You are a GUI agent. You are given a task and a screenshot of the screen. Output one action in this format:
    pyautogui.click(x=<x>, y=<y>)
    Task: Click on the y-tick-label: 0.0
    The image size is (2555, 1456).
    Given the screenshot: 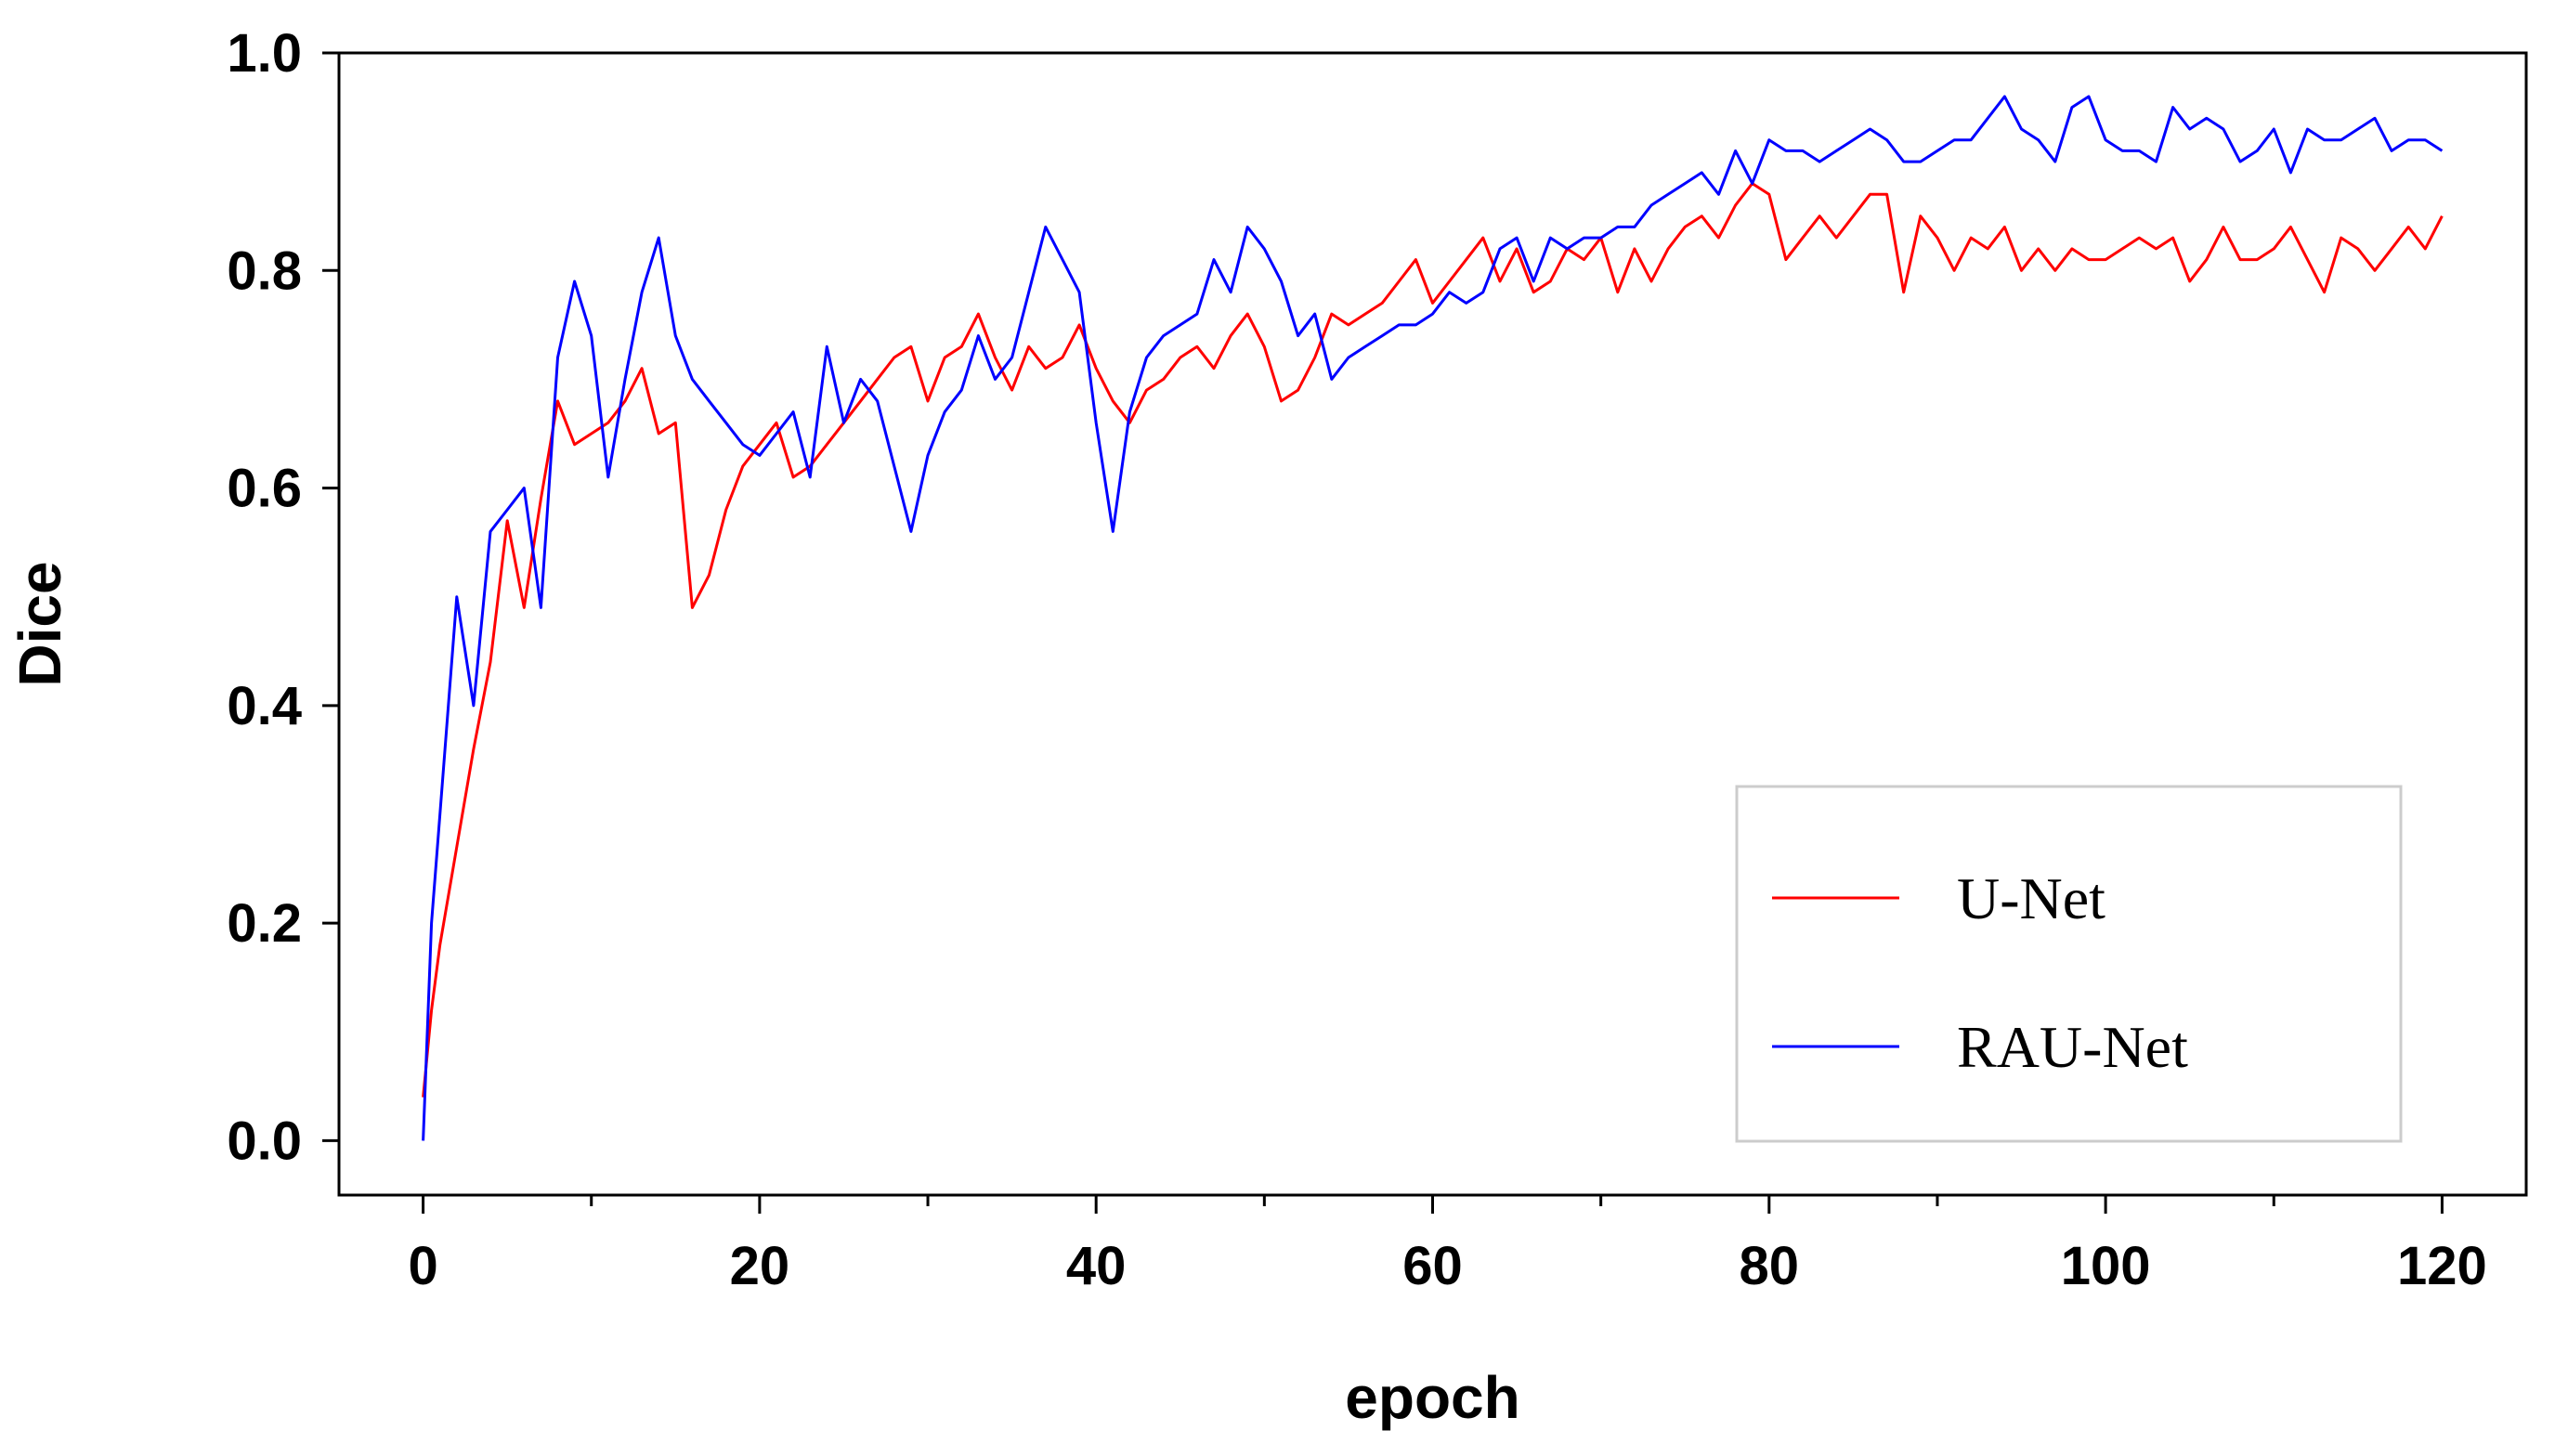 What is the action you would take?
    pyautogui.click(x=264, y=1141)
    